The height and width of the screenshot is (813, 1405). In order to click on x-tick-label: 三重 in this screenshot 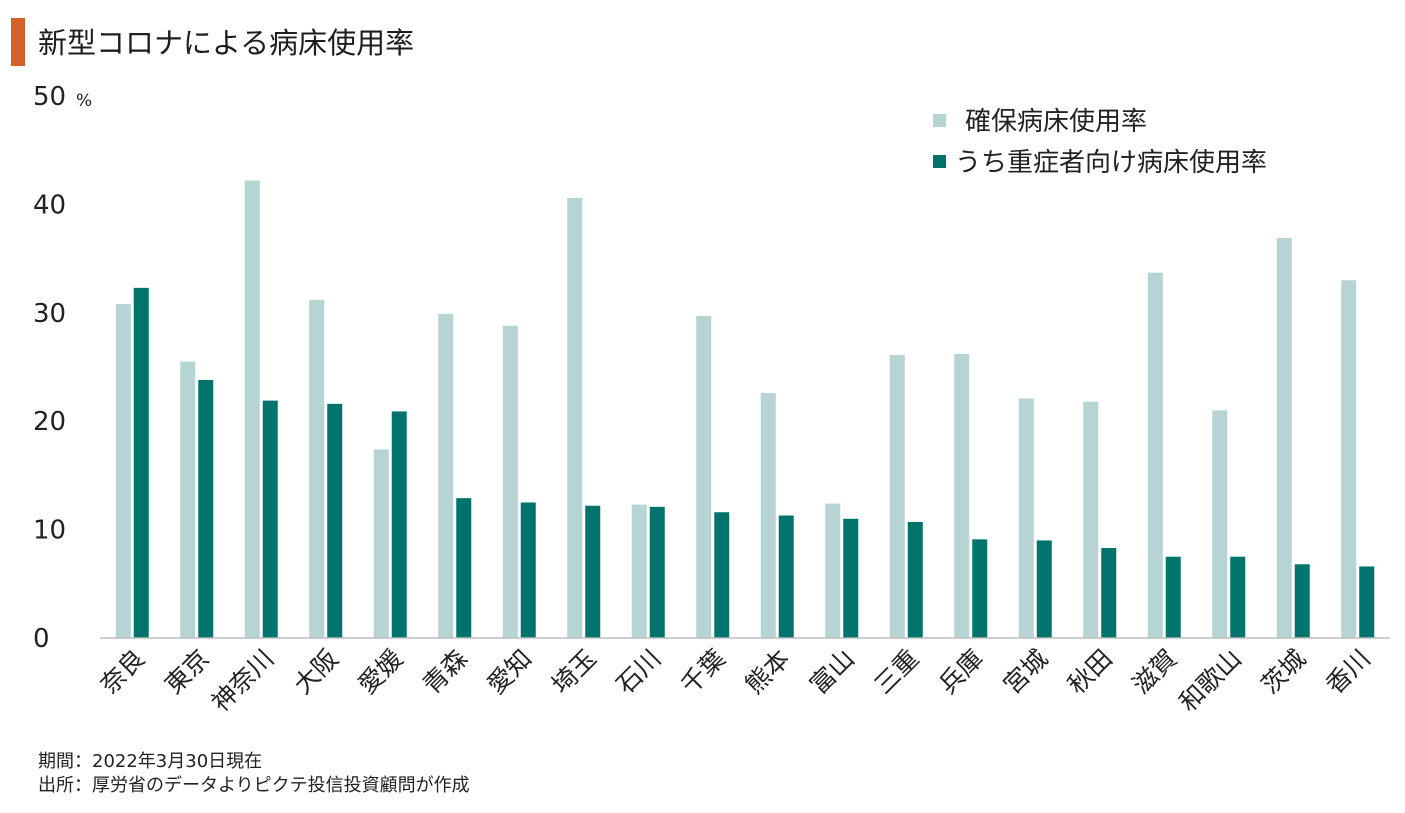, I will do `click(897, 672)`.